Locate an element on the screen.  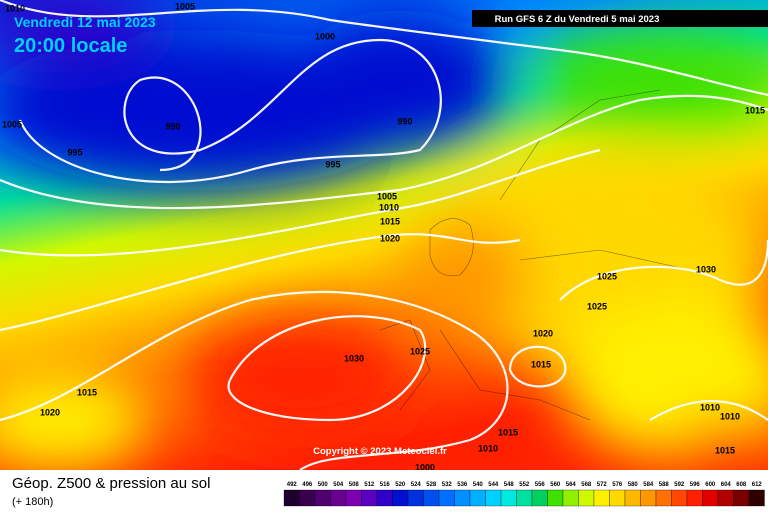
legend-label: 544 is located at coordinates (493, 485).